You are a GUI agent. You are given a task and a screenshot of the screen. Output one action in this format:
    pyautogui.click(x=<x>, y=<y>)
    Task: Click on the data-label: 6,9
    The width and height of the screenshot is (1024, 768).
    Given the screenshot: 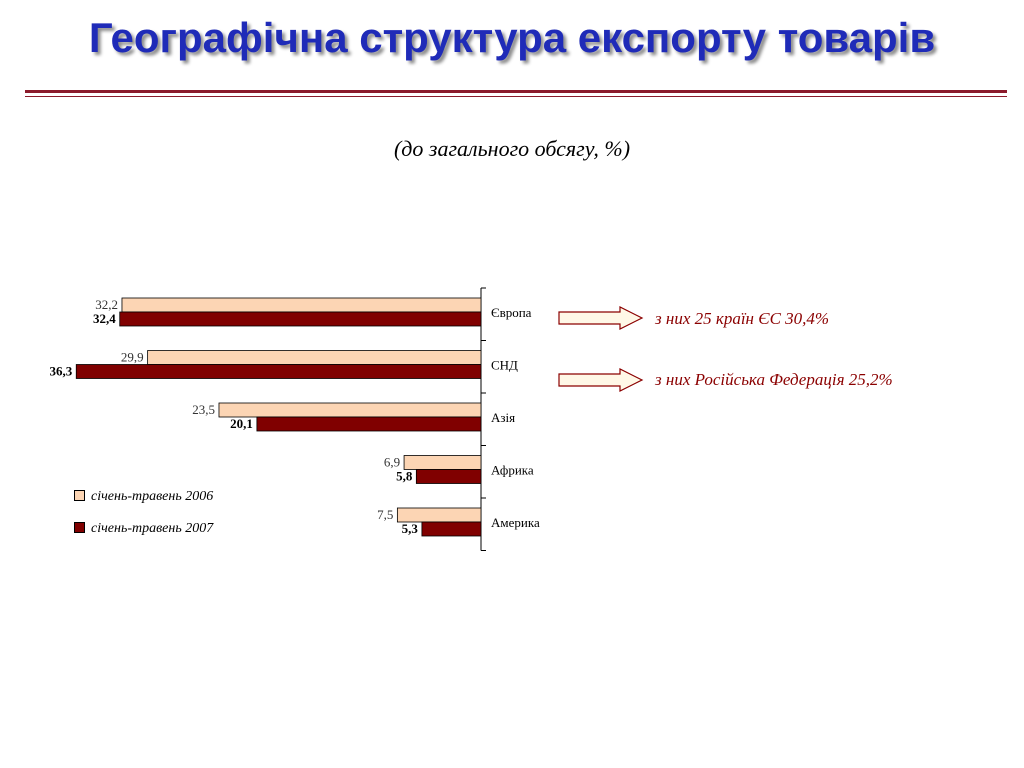 What is the action you would take?
    pyautogui.click(x=392, y=462)
    